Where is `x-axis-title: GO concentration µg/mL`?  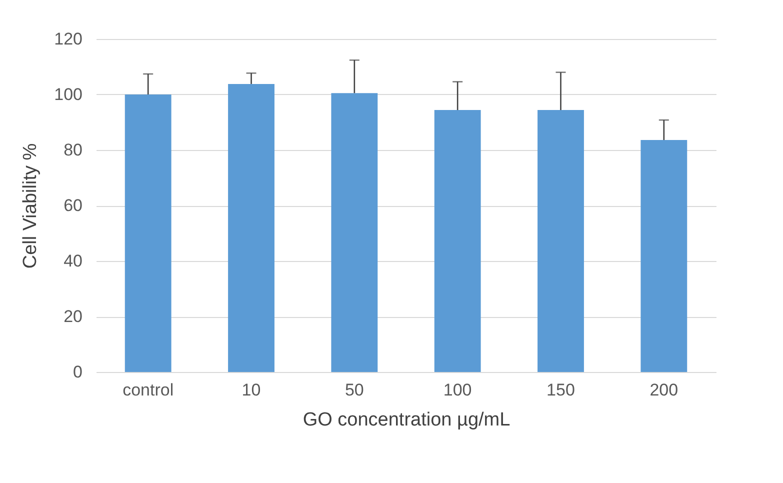 x-axis-title: GO concentration µg/mL is located at coordinates (406, 420).